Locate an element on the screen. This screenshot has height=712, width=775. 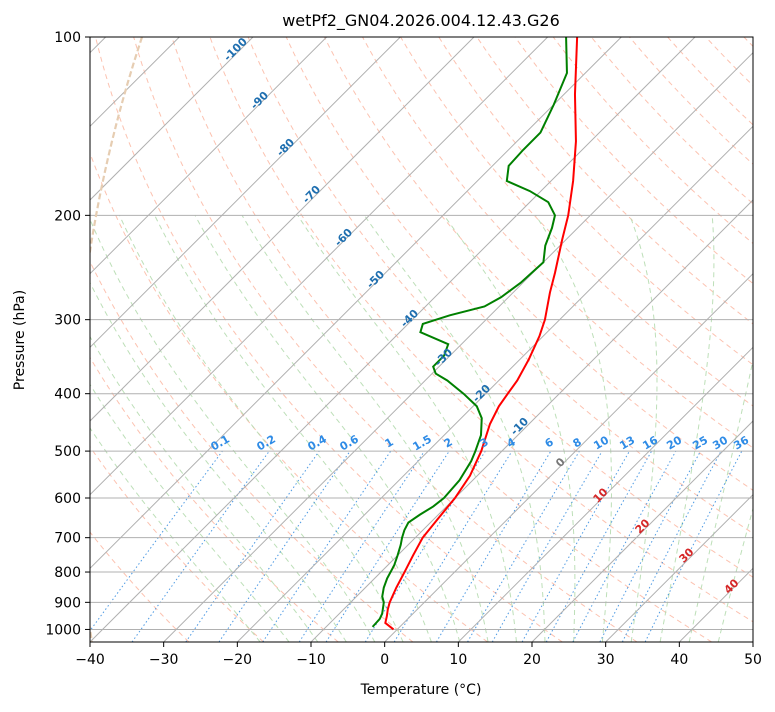
y-tick-label: 300 is located at coordinates (67, 321).